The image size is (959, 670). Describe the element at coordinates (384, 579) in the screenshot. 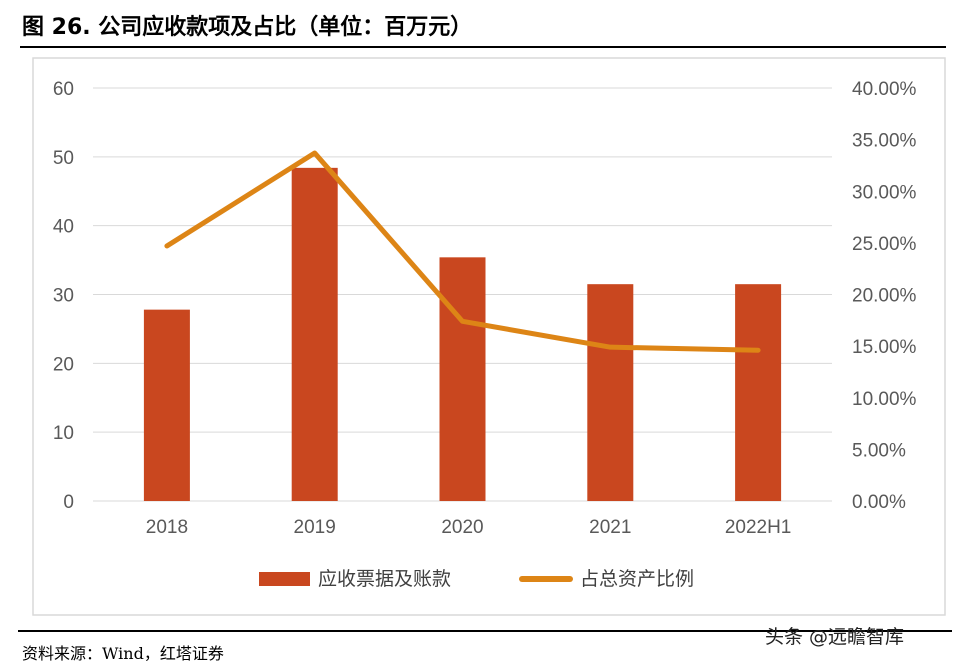

I see `legend-bar-label: 应收票据及账款` at that location.